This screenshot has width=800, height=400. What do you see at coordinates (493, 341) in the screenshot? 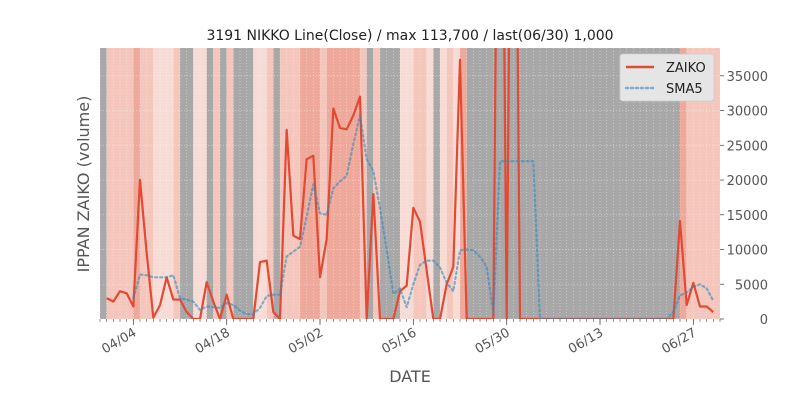
I see `x-tick-label-4: 05/30` at bounding box center [493, 341].